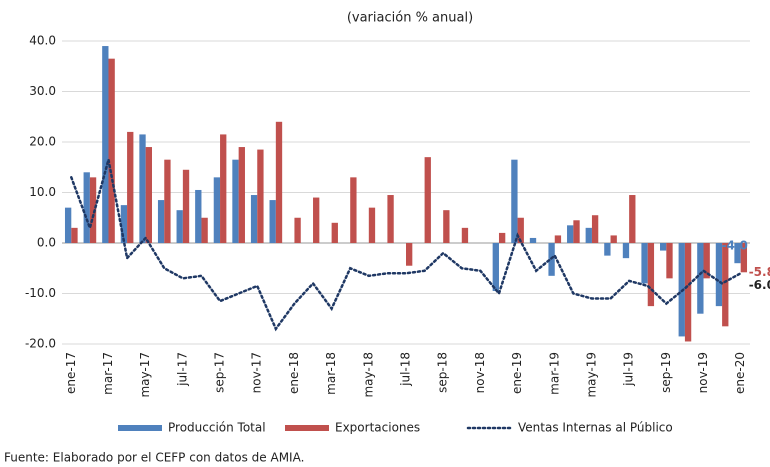 This screenshot has height=467, width=770. Describe the element at coordinates (410, 18) in the screenshot. I see `chart-title: (variación % anual)` at that location.